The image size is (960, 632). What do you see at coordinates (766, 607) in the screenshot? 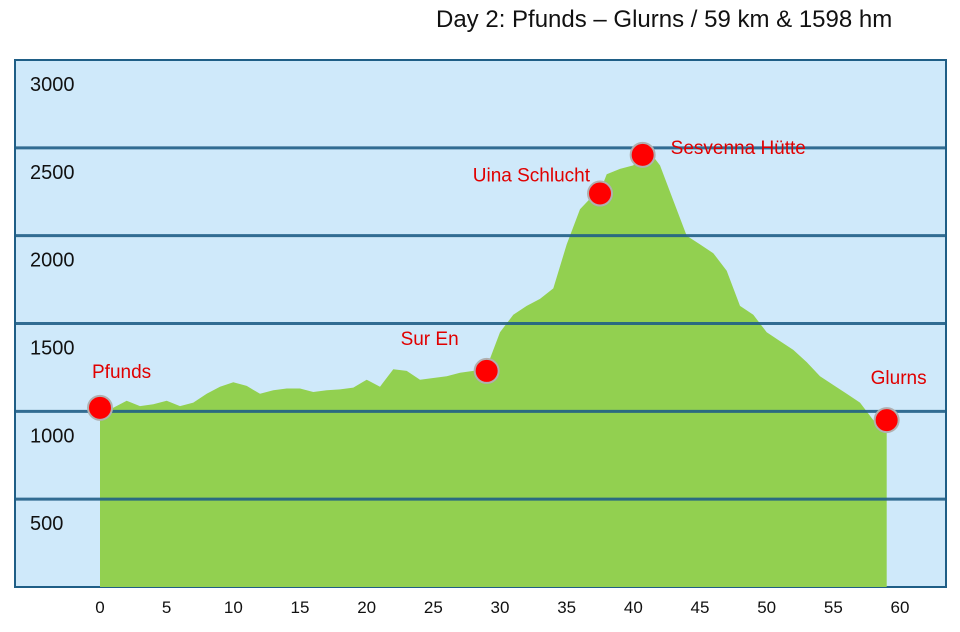
I see `x-tick-label: 50` at bounding box center [766, 607].